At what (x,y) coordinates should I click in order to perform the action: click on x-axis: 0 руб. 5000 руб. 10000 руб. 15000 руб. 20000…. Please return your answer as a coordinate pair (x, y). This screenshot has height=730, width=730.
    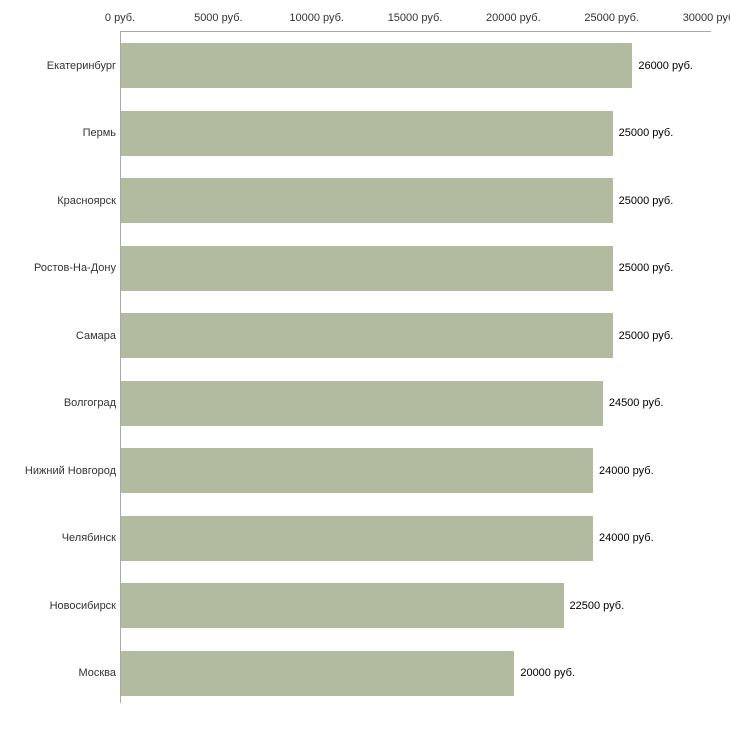
    Looking at the image, I should click on (417, 15).